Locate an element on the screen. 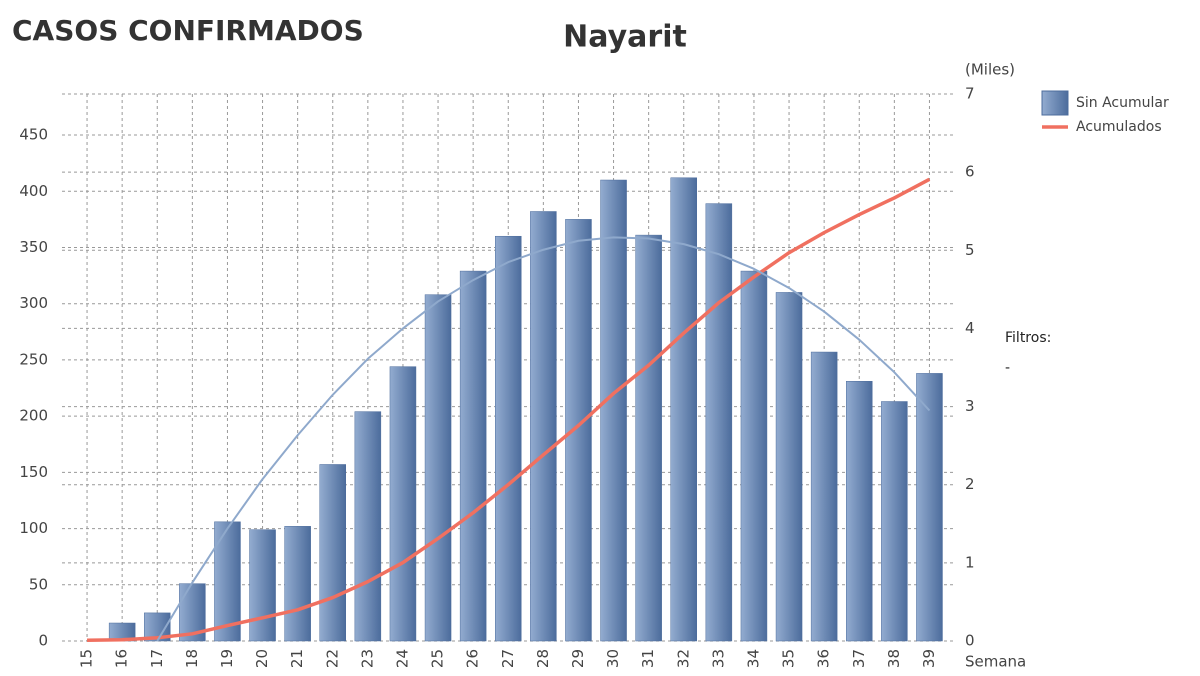 Image resolution: width=1200 pixels, height=676 pixels. x-tick-label: 39 is located at coordinates (929, 658).